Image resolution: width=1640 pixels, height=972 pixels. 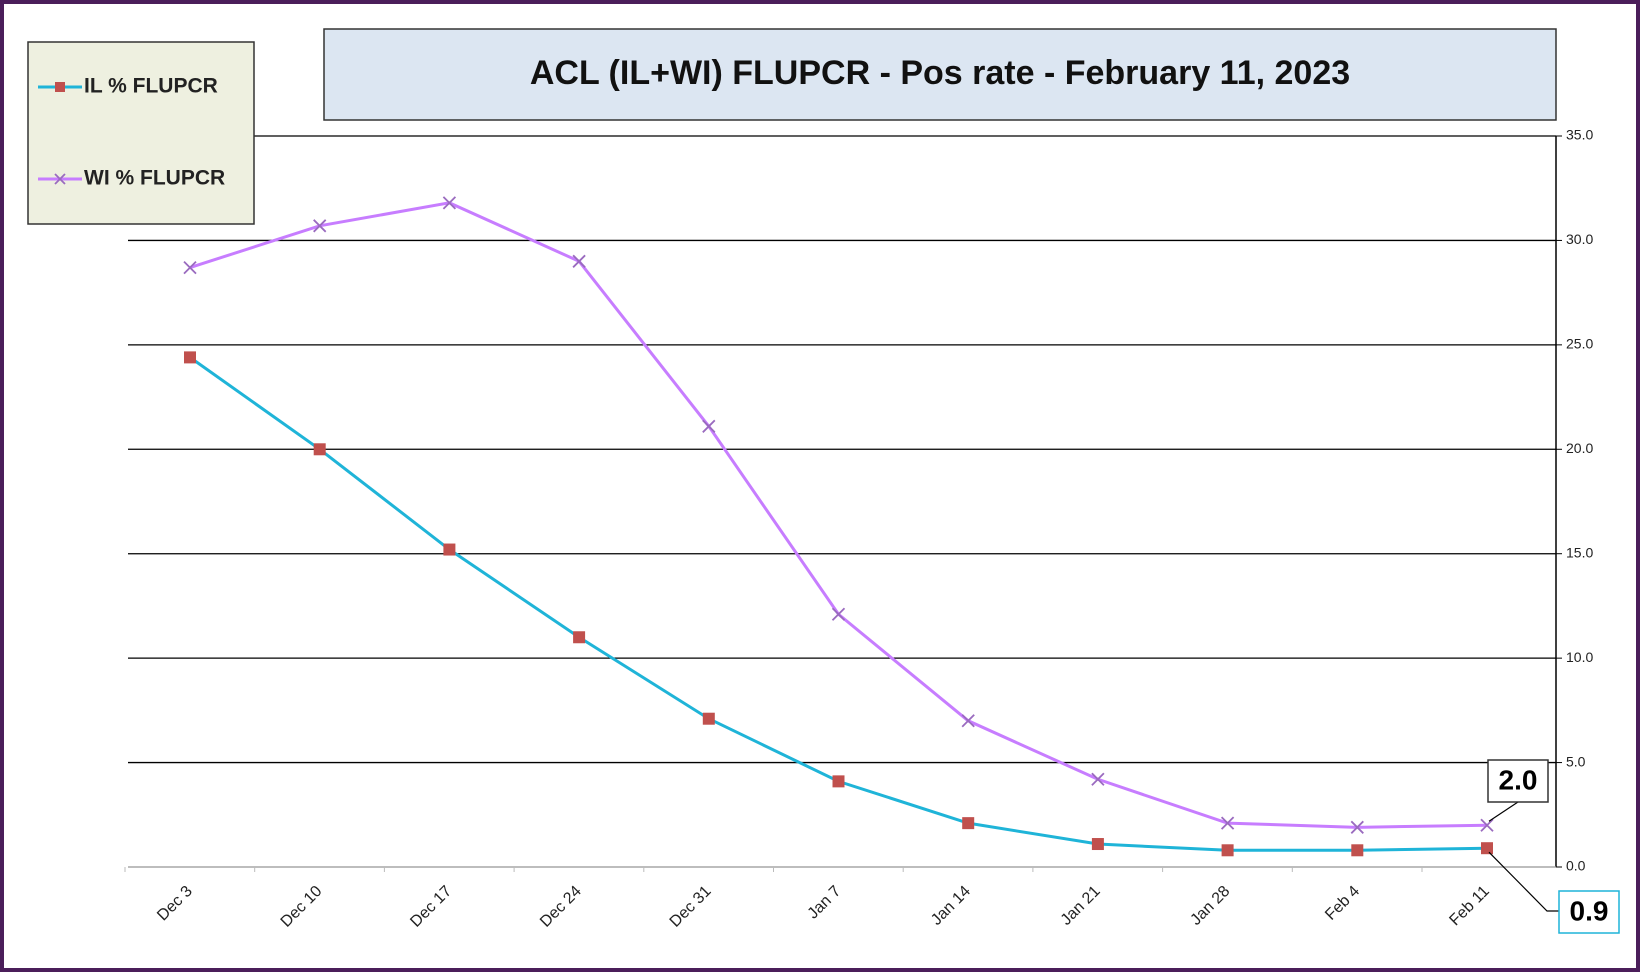 I want to click on y-tick-label: 25.0, so click(x=1579, y=344).